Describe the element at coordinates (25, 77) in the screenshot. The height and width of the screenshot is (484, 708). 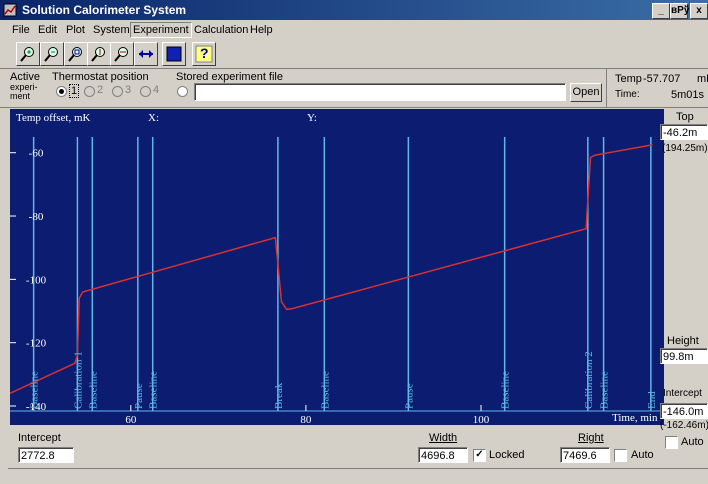
I see `active-label: Active` at that location.